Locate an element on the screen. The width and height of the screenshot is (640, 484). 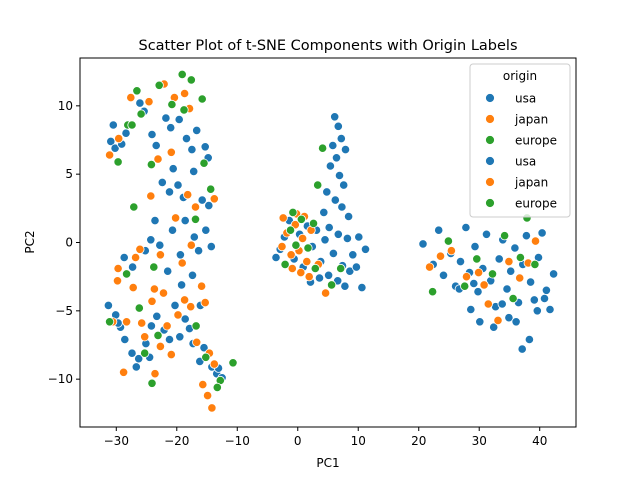
y-tick-label: −10 is located at coordinates (60, 379).